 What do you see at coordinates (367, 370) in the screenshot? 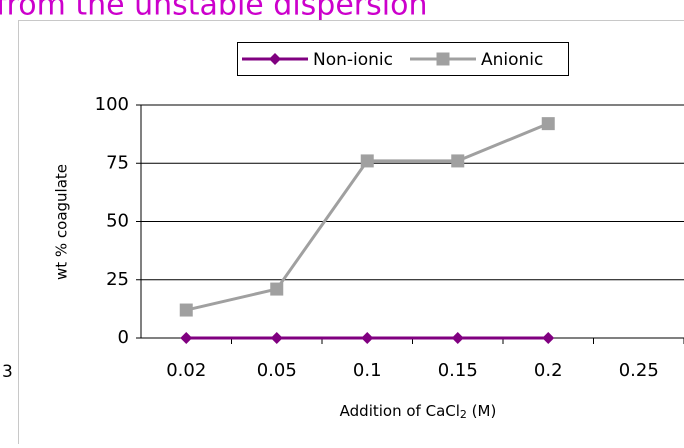
I see `x-tick-label: 0.1` at bounding box center [367, 370].